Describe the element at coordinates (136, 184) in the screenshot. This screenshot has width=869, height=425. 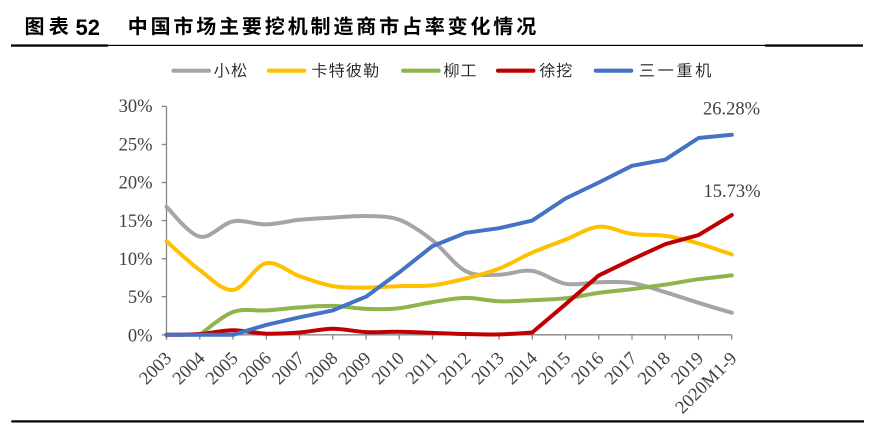
I see `svg-text: 20%` at that location.